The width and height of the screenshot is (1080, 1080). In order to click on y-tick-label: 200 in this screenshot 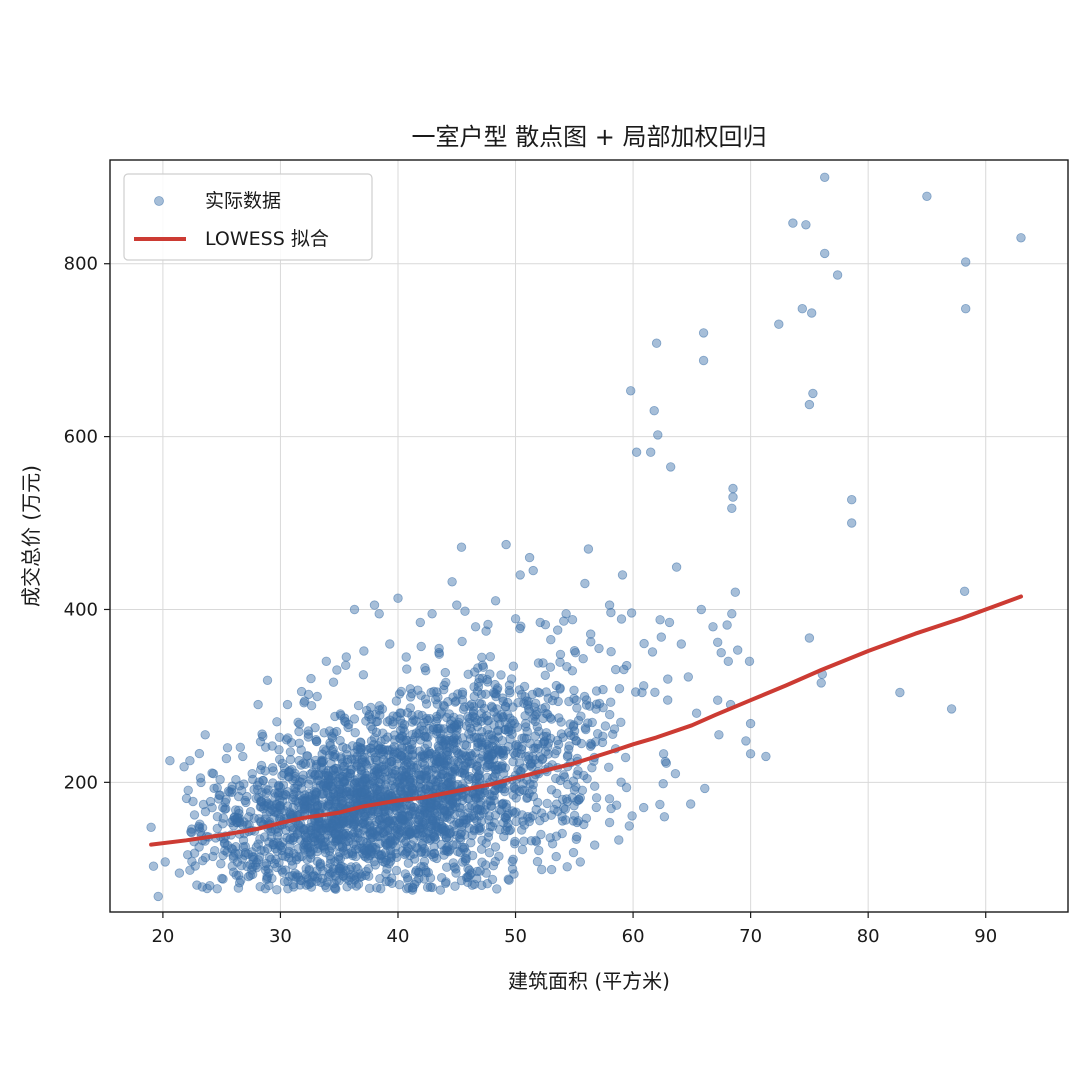, I will do `click(81, 782)`.